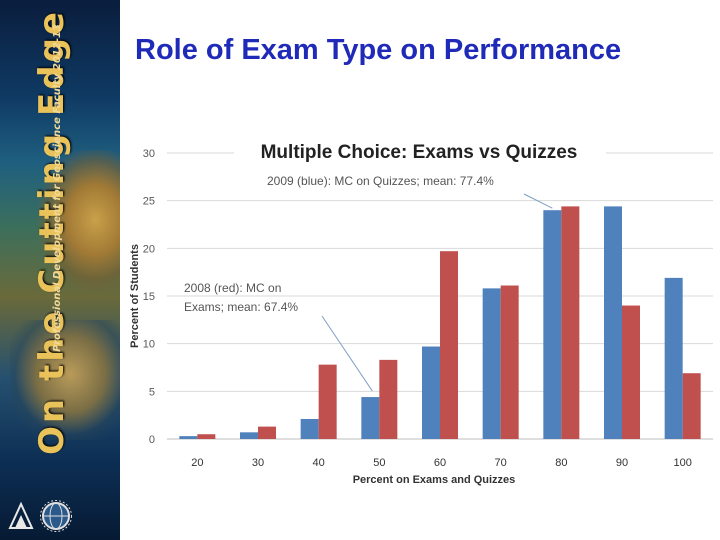  Describe the element at coordinates (378, 50) in the screenshot. I see `slide-title: Role of Exam Type on Performance` at that location.